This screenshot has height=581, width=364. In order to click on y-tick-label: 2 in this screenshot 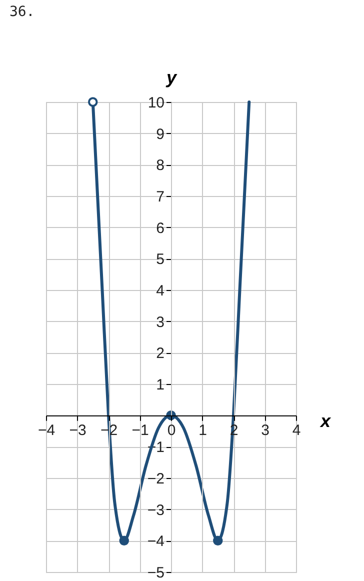, I will do `click(160, 353)`.